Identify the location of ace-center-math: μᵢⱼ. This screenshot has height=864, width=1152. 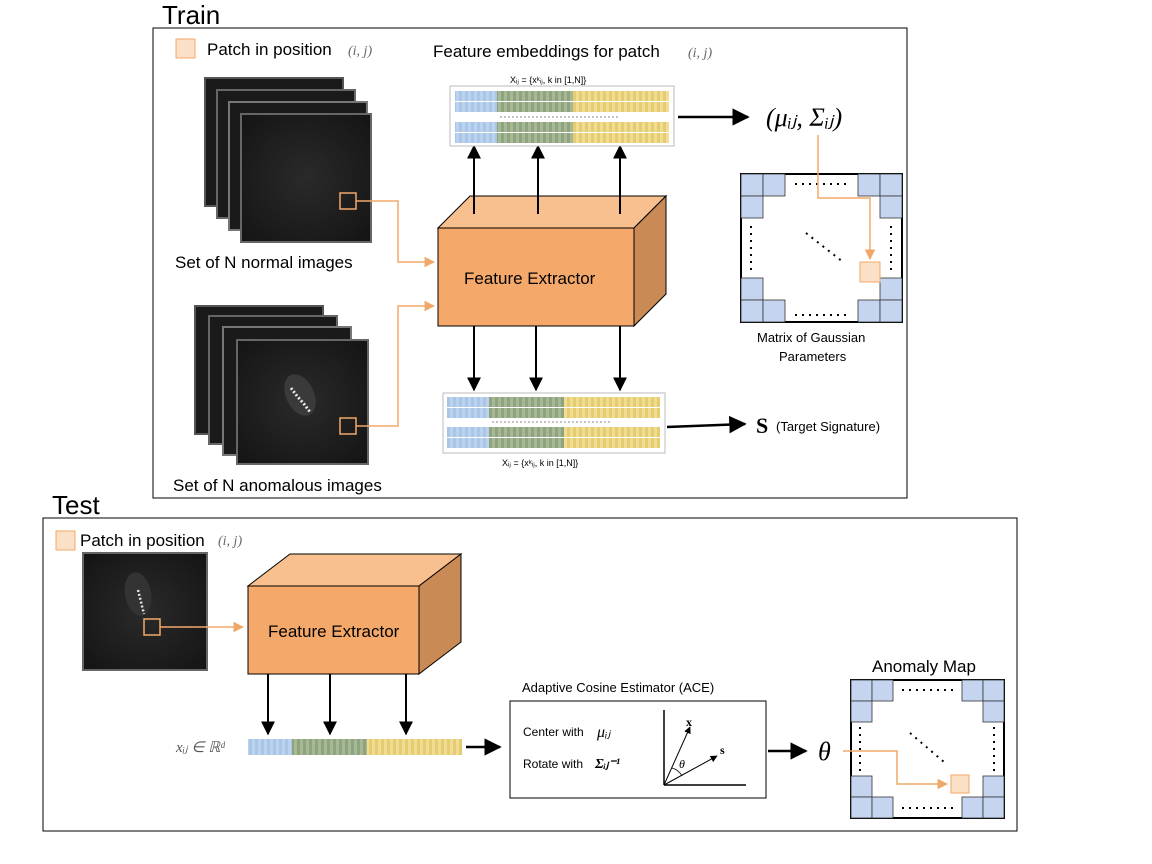
(604, 732).